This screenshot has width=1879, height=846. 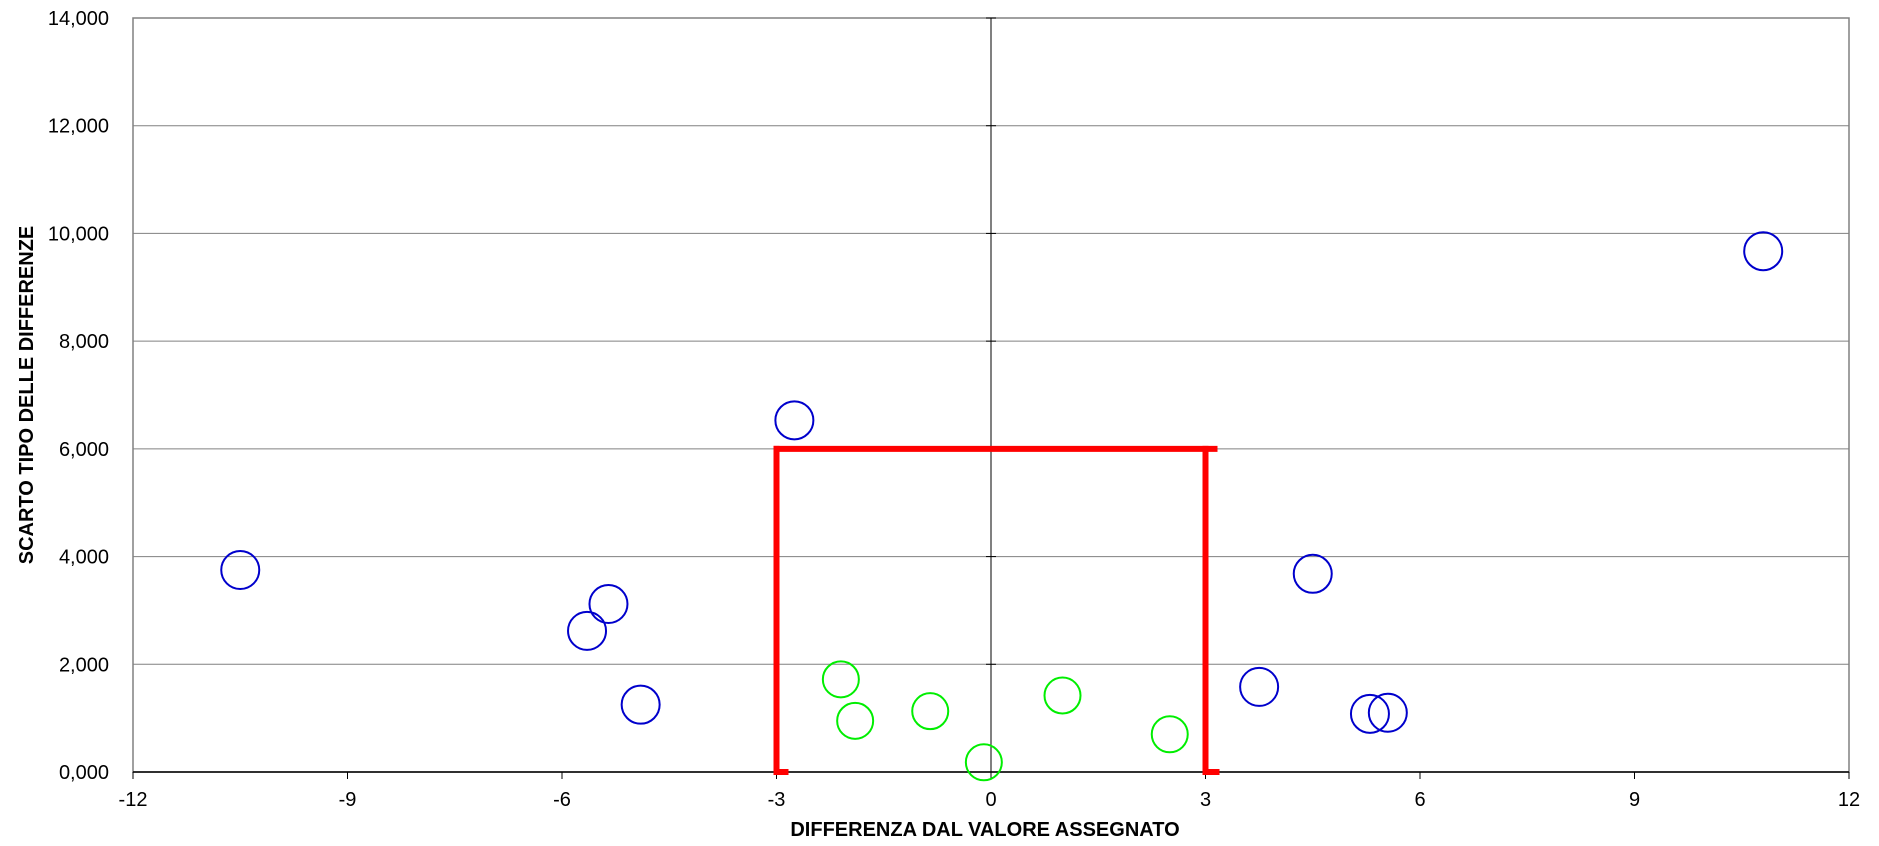 I want to click on x-tick-label: -6, so click(x=562, y=800).